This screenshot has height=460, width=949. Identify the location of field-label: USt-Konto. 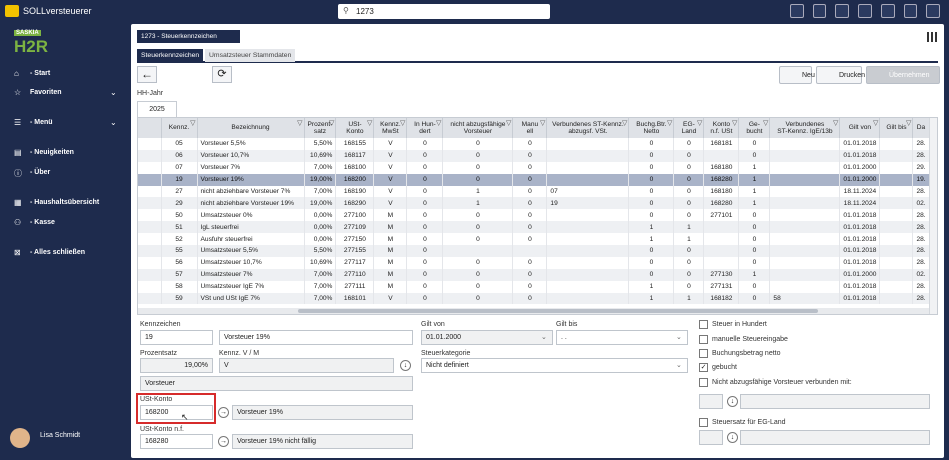
(156, 399).